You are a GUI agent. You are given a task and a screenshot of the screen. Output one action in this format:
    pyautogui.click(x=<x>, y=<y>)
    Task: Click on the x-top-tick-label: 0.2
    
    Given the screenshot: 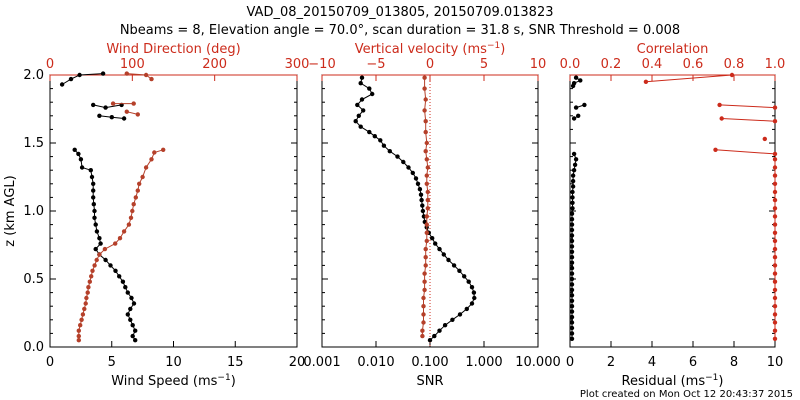 What is the action you would take?
    pyautogui.click(x=611, y=64)
    